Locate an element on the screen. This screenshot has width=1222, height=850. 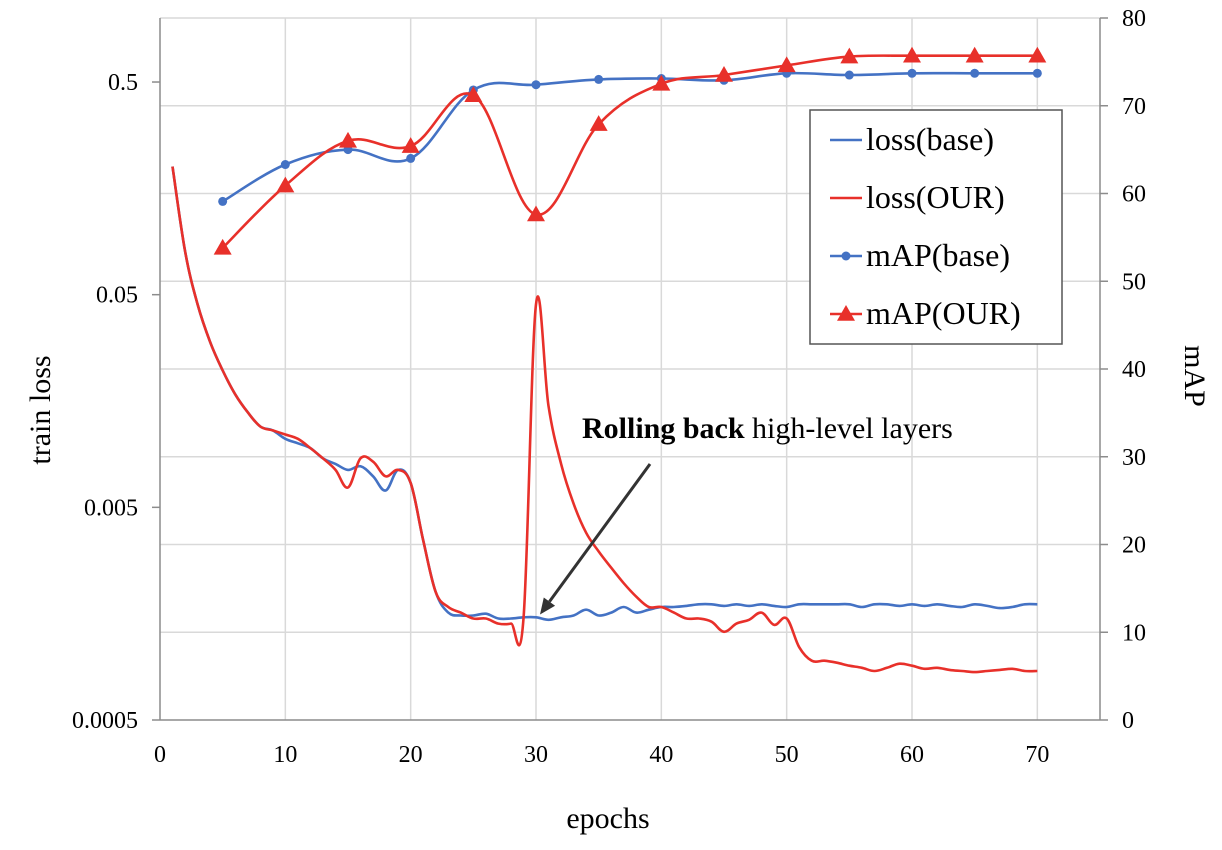
x-tick-label: 0 is located at coordinates (160, 755).